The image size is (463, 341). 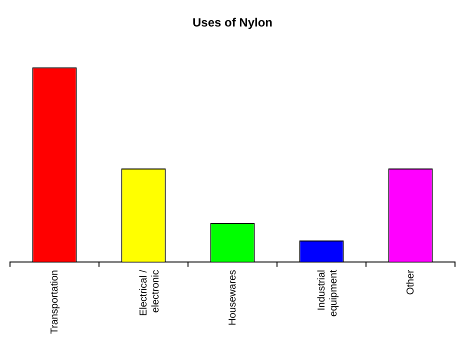 I want to click on x-tick-label: Transportation, so click(x=54, y=302).